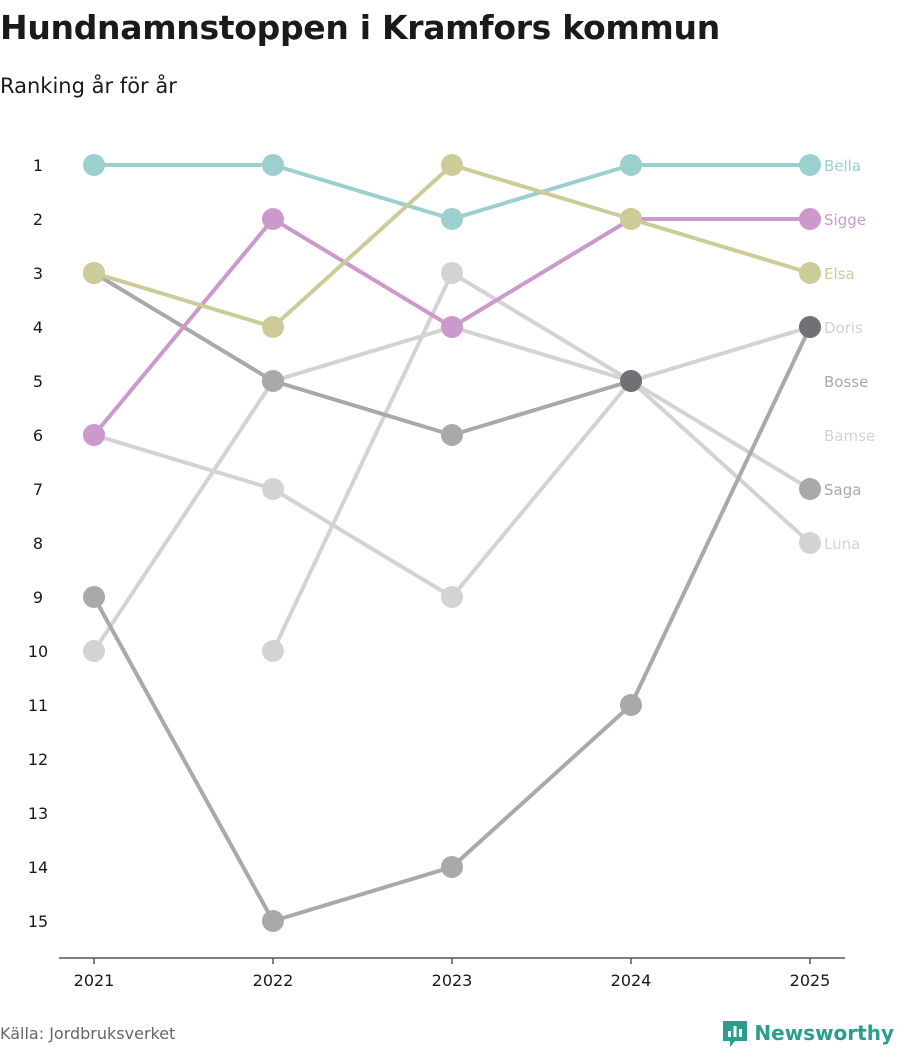 The width and height of the screenshot is (900, 1050). What do you see at coordinates (38, 543) in the screenshot?
I see `y-tick-label-8: 8` at bounding box center [38, 543].